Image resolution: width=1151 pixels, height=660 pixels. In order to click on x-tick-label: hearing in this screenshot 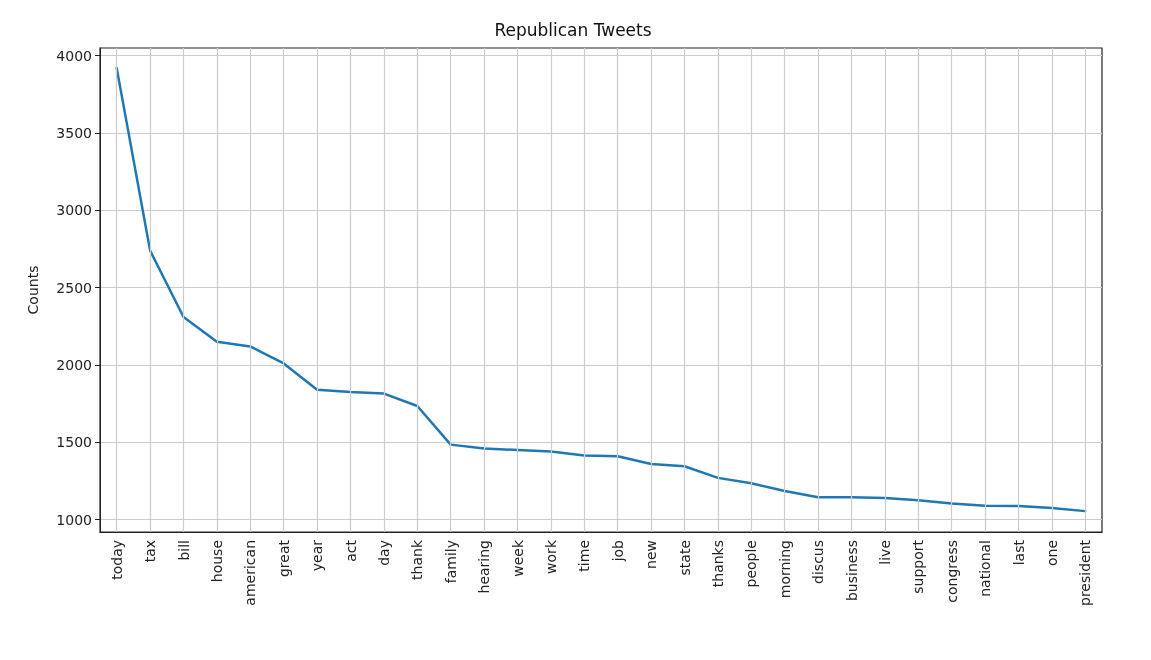, I will do `click(484, 567)`.